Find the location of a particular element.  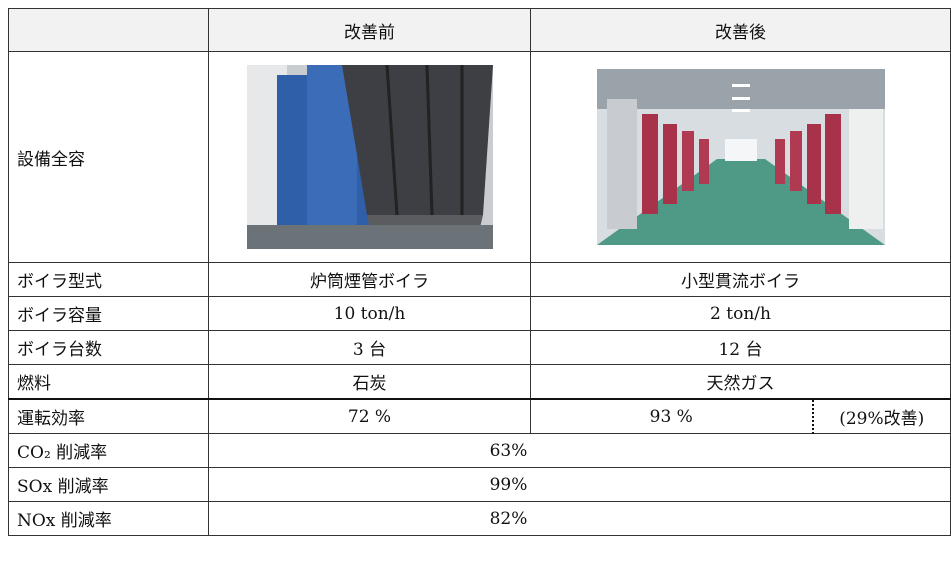

reduction-row: SOx 削減率 99% is located at coordinates (479, 484).